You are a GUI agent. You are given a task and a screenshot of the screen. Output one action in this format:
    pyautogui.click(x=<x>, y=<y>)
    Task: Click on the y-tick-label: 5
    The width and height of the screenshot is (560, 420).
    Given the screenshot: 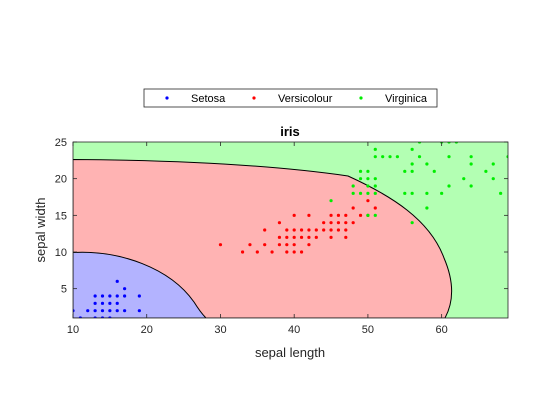 What is the action you would take?
    pyautogui.click(x=64, y=290)
    